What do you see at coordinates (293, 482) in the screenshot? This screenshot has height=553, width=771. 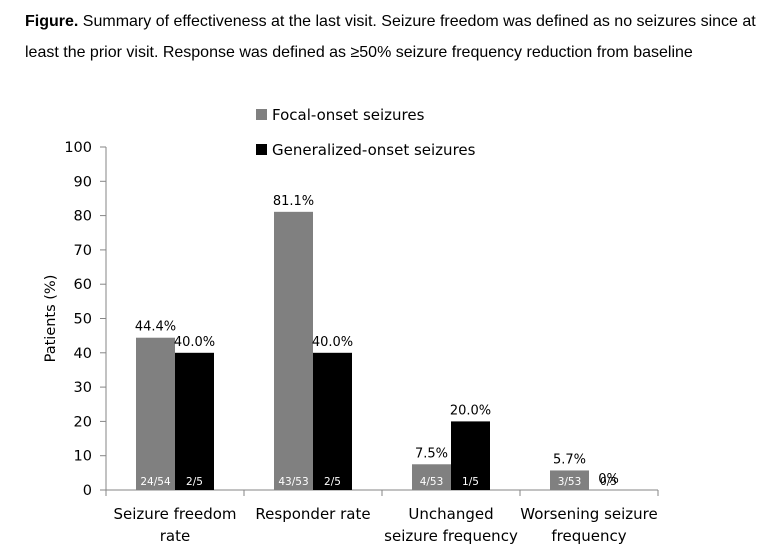 I see `bar-count-label: 43/53` at bounding box center [293, 482].